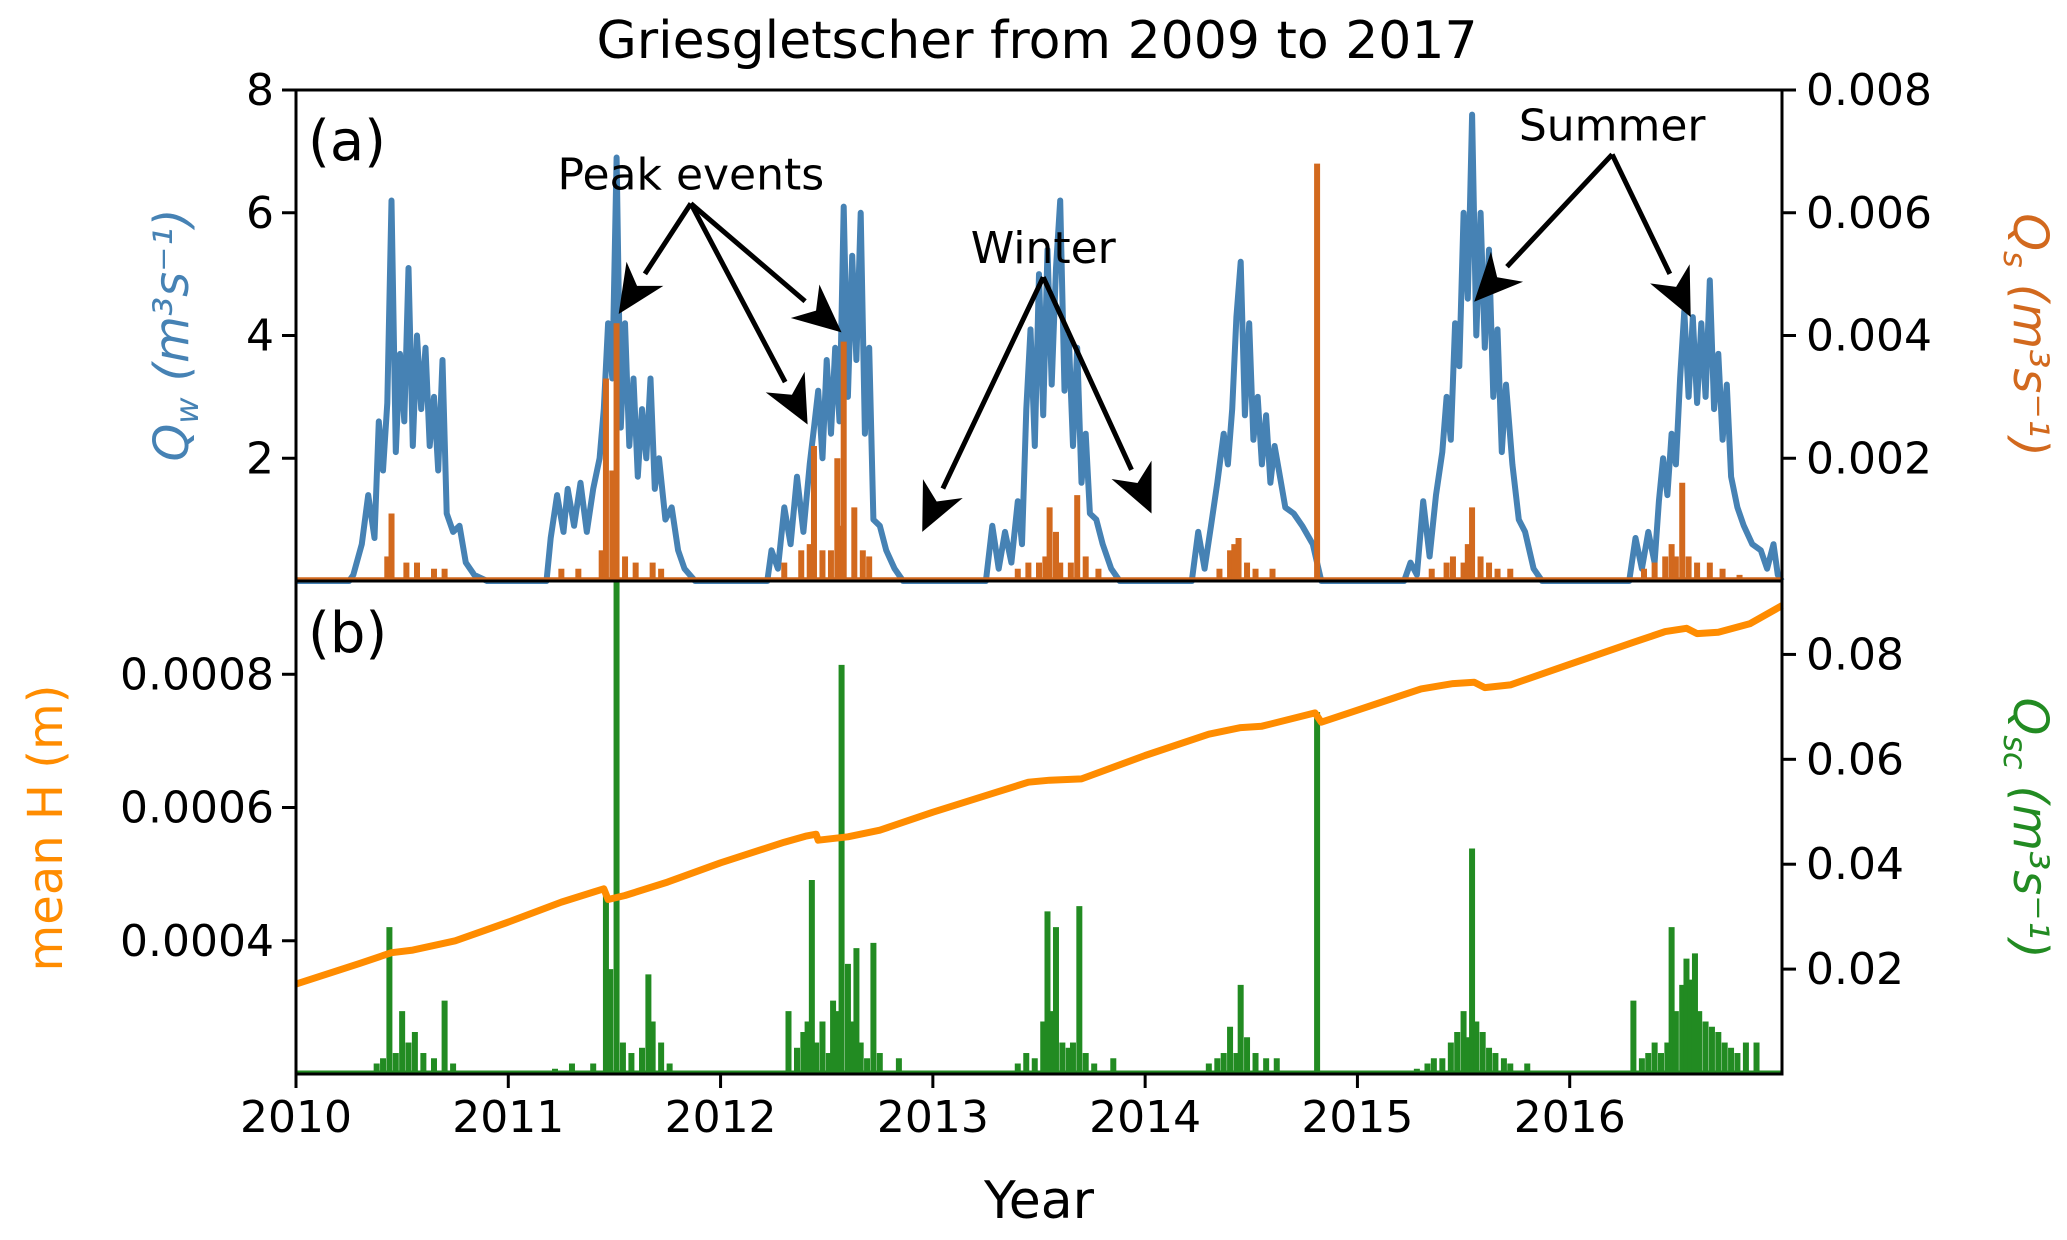  What do you see at coordinates (1857, 274) in the screenshot?
I see `y-ticks-right-a: 0.002 0.004 0.006 0.008` at bounding box center [1857, 274].